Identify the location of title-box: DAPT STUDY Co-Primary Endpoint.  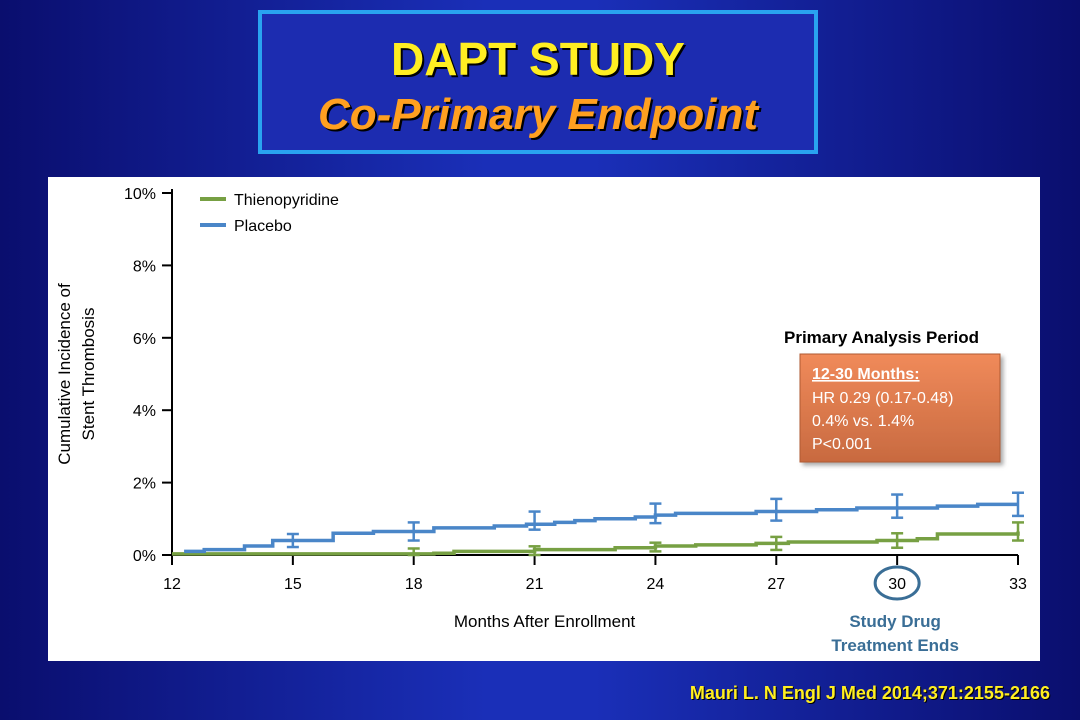
(538, 82).